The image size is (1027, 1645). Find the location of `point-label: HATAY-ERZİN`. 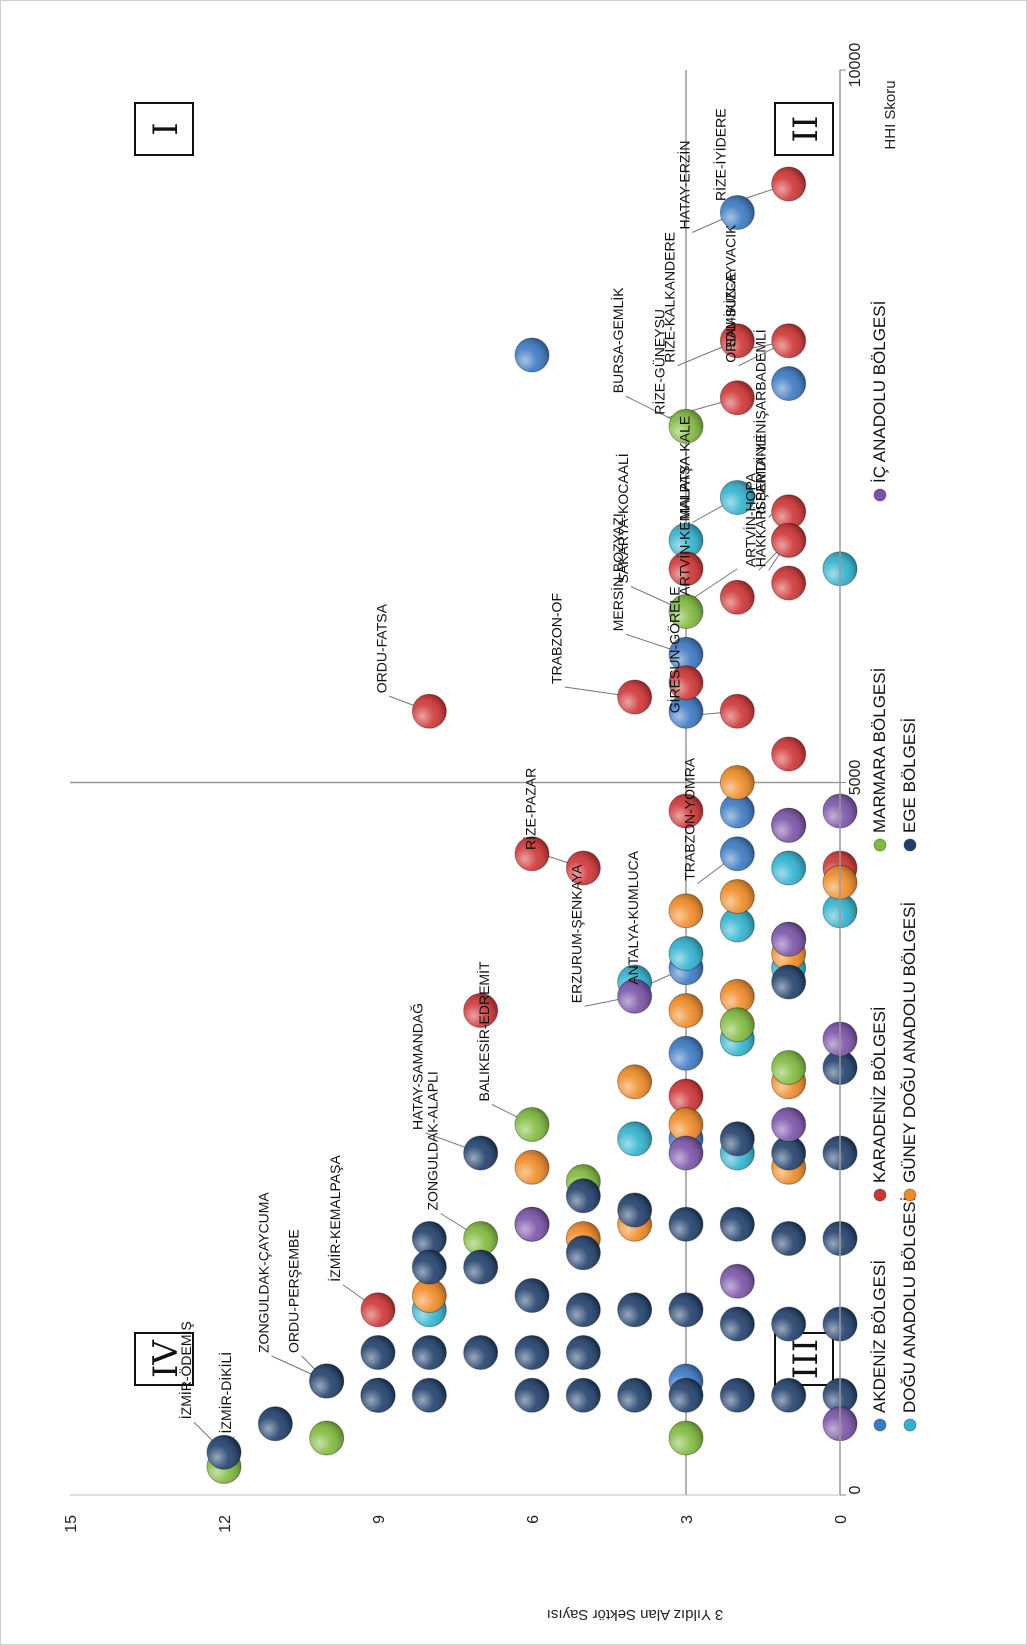

point-label: HATAY-ERZİN is located at coordinates (683, 185).